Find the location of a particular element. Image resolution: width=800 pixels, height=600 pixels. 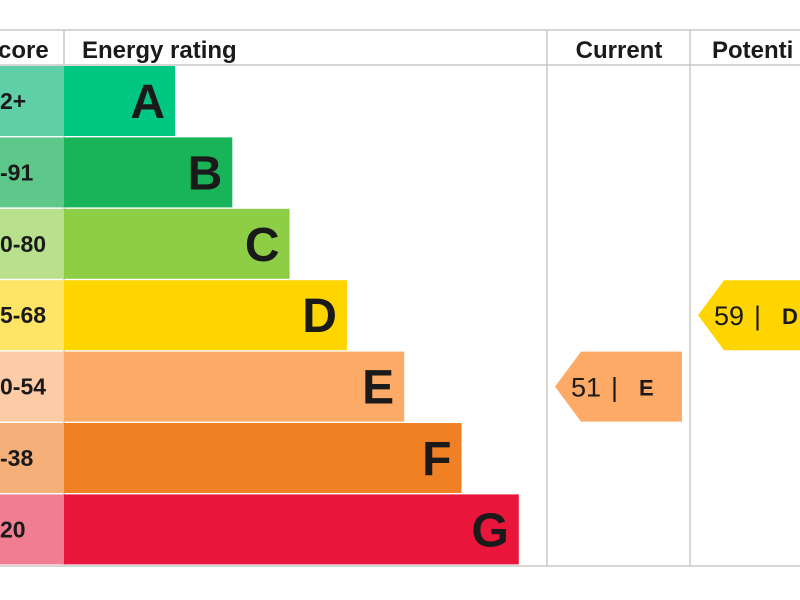

score-cell-c is located at coordinates (32, 243).